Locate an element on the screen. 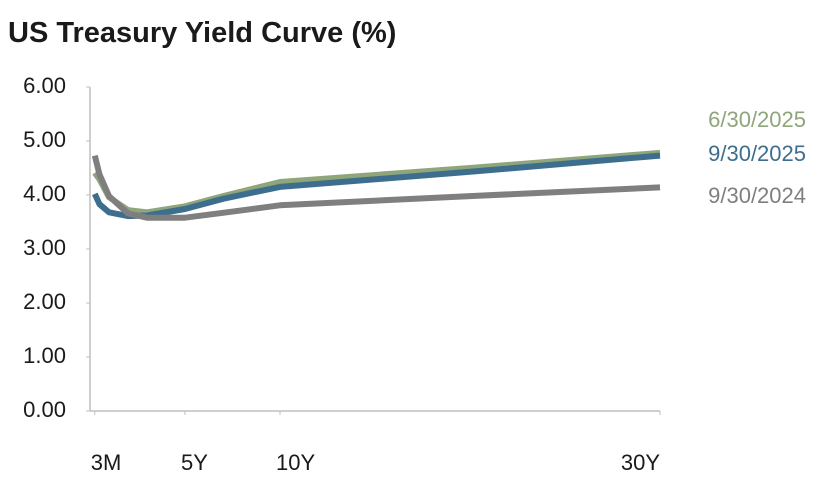 The image size is (816, 490). y-tick-label: 1.00 is located at coordinates (44, 355).